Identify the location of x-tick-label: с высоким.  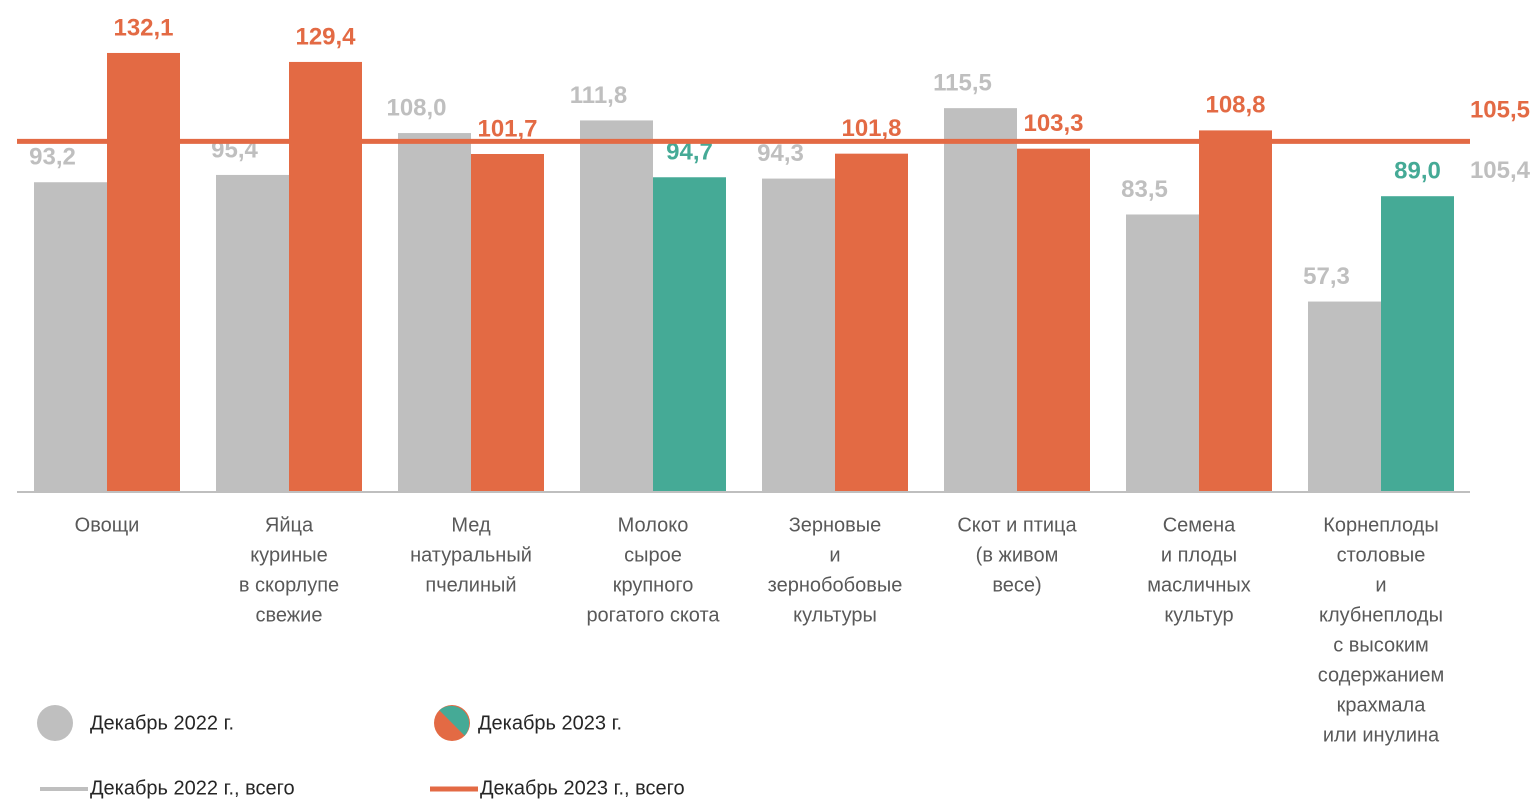
(1381, 645).